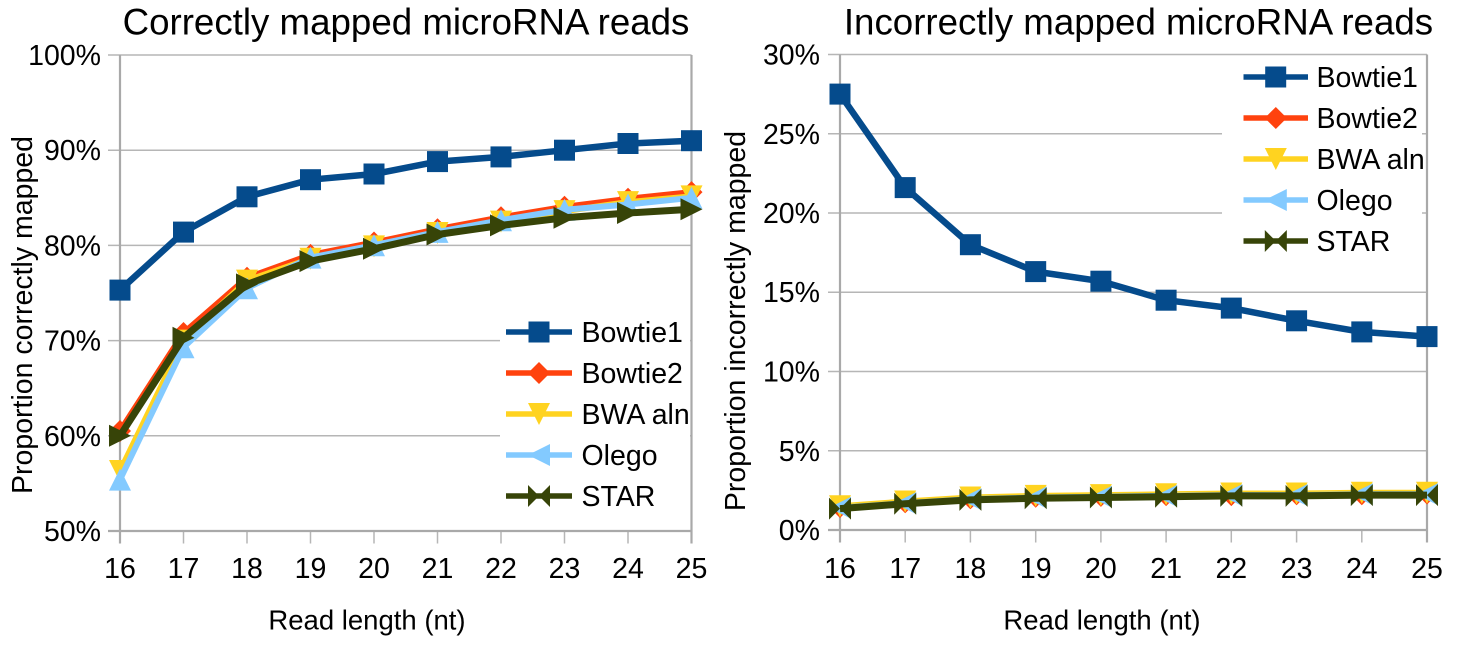  I want to click on svg-text: 30%, so click(791, 56).